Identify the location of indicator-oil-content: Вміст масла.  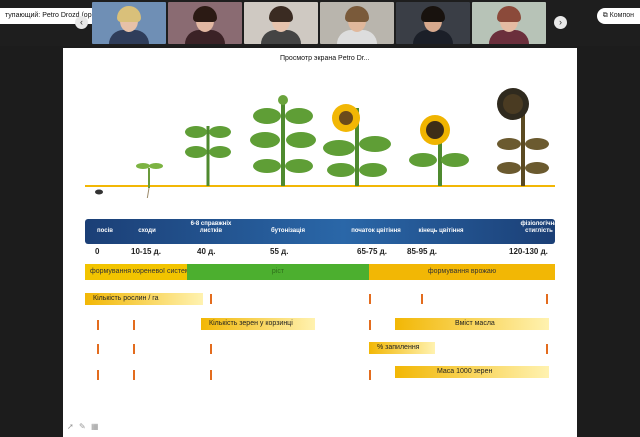
(472, 324).